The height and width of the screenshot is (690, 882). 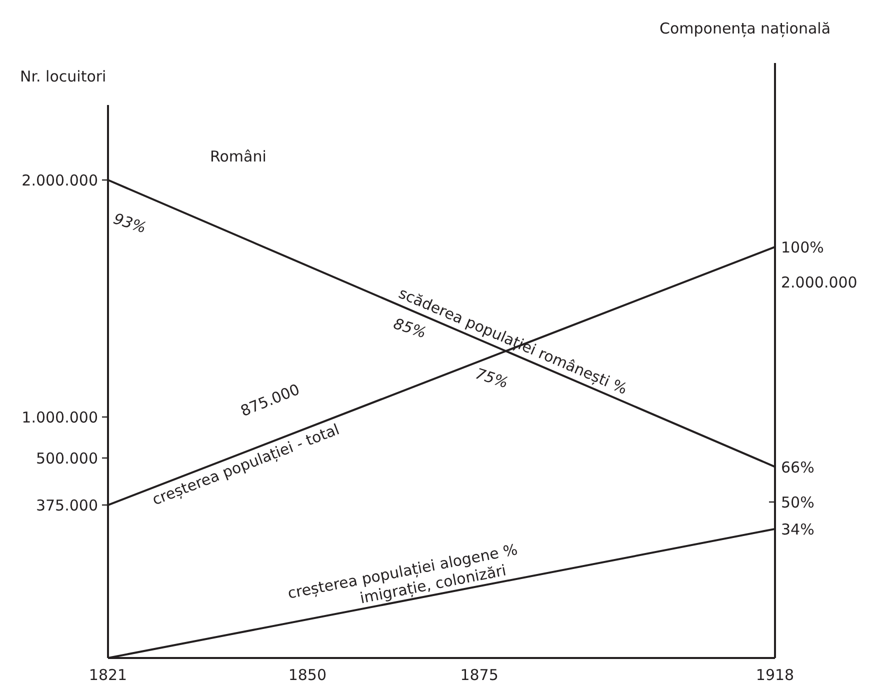 What do you see at coordinates (797, 467) in the screenshot?
I see `text: 66%` at bounding box center [797, 467].